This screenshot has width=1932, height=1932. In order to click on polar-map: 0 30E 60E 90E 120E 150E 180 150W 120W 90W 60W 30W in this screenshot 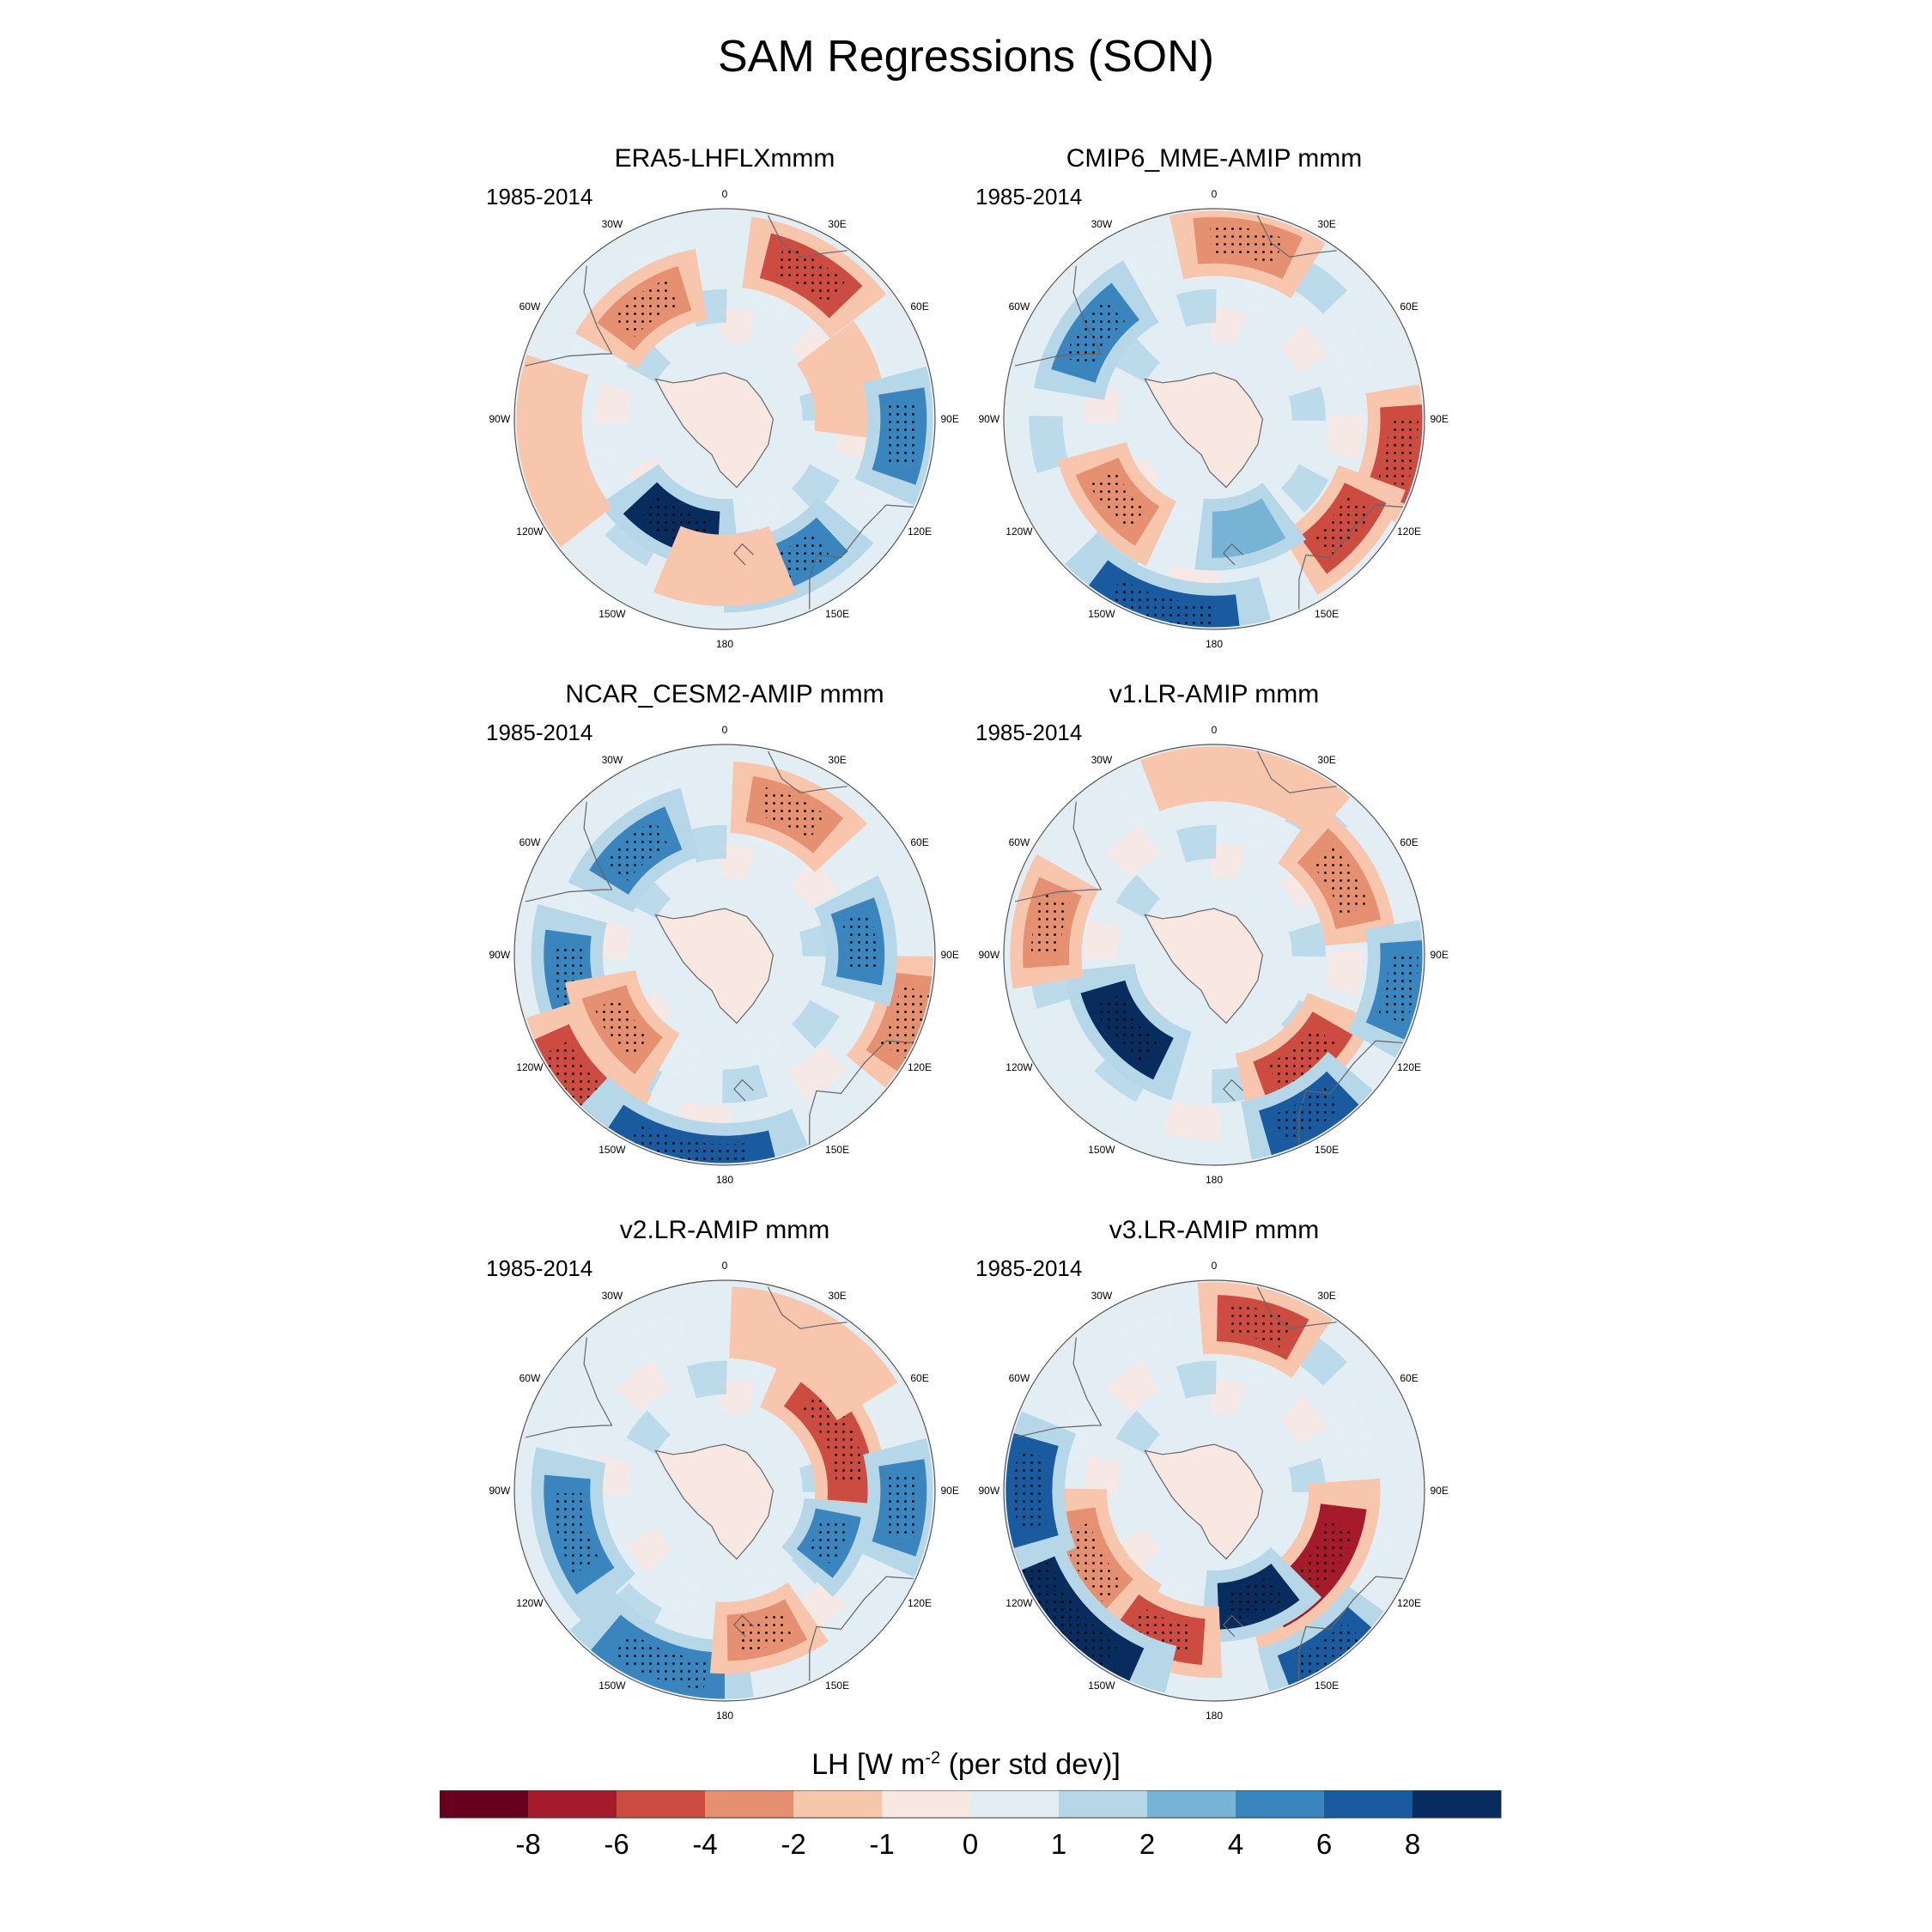, I will do `click(724, 955)`.